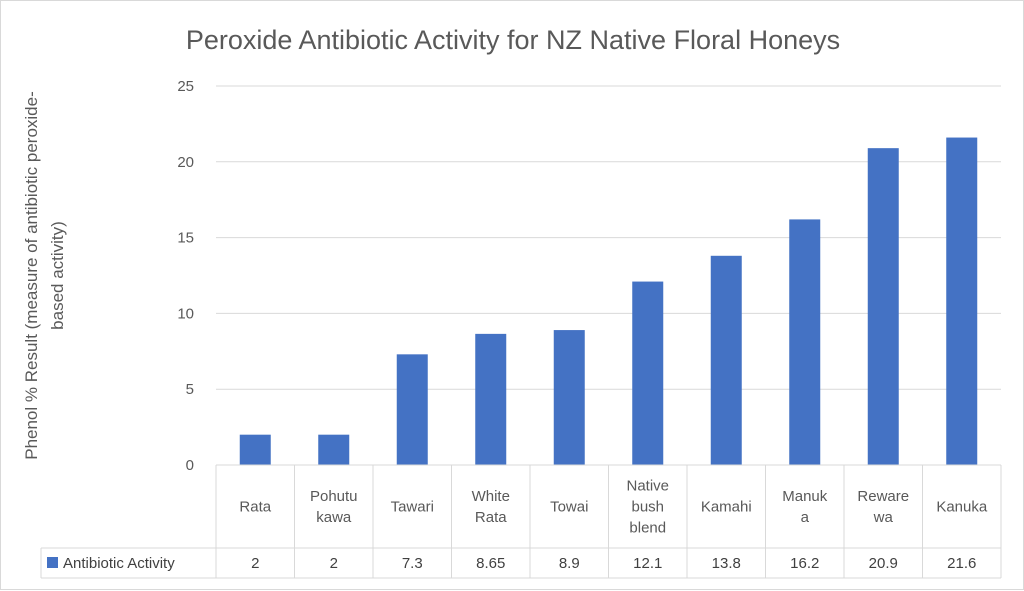  Describe the element at coordinates (647, 486) in the screenshot. I see `x-tick-label: Native` at that location.